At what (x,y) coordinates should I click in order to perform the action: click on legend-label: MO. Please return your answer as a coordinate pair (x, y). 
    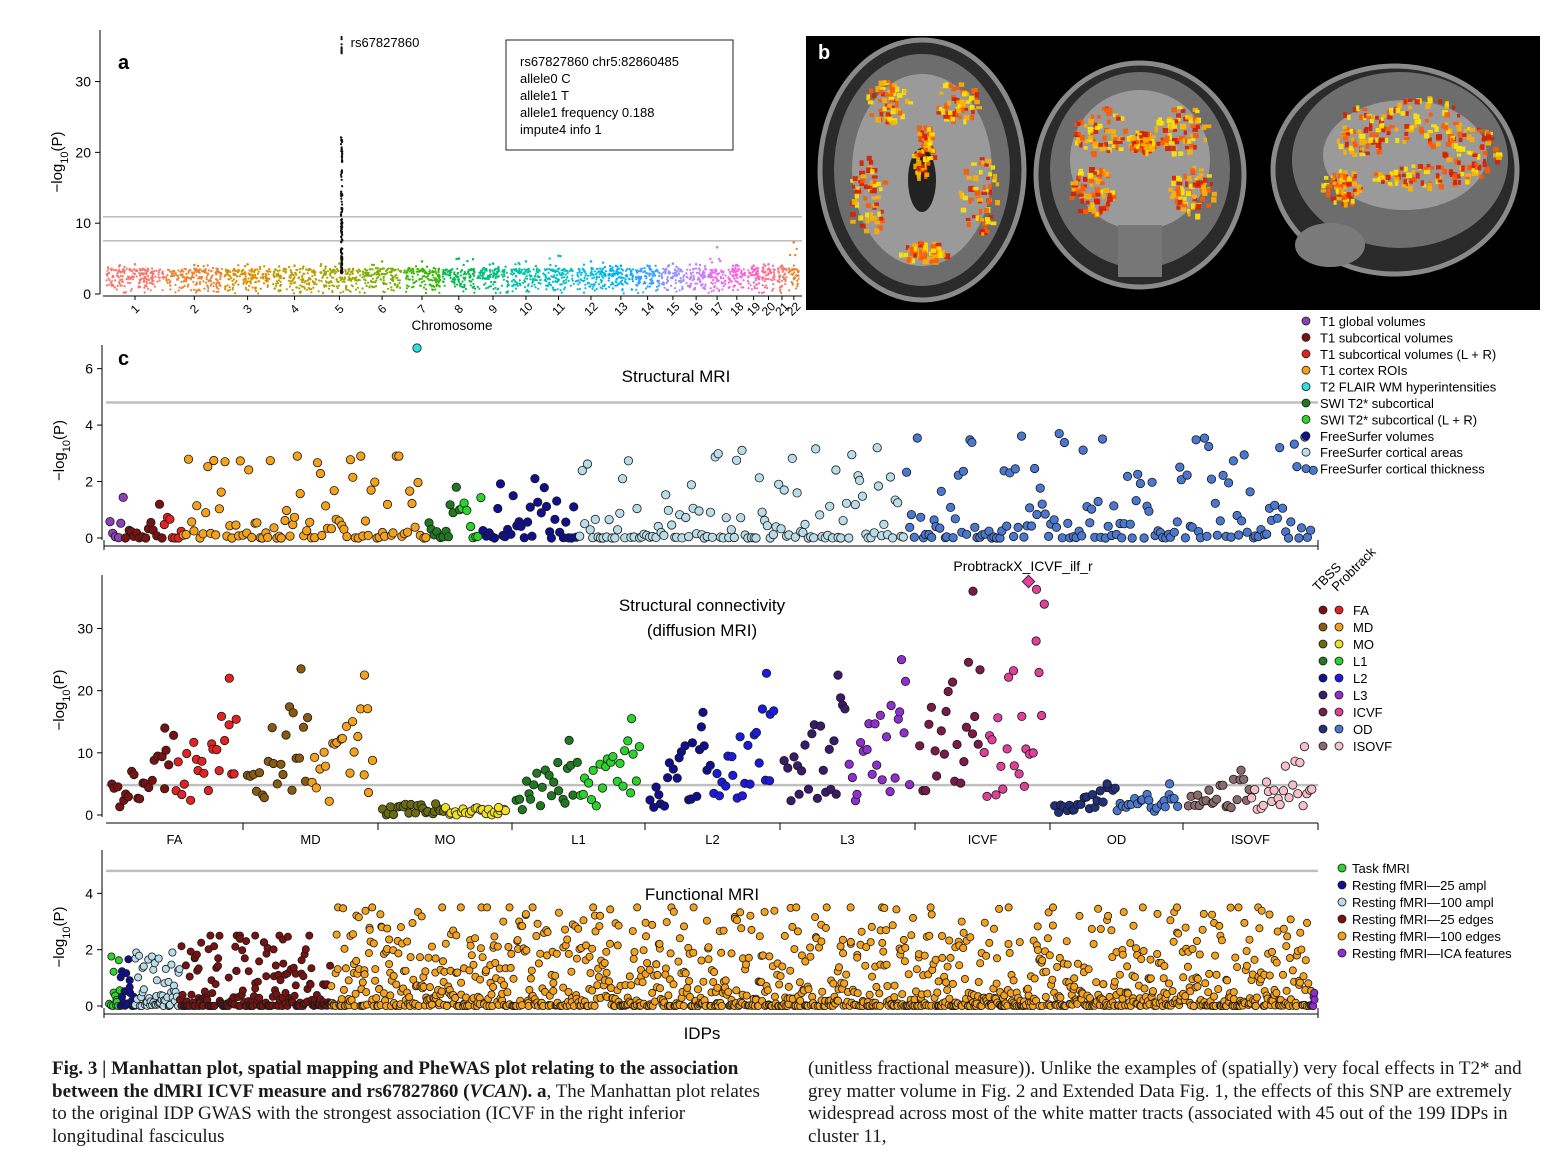
    Looking at the image, I should click on (1363, 644).